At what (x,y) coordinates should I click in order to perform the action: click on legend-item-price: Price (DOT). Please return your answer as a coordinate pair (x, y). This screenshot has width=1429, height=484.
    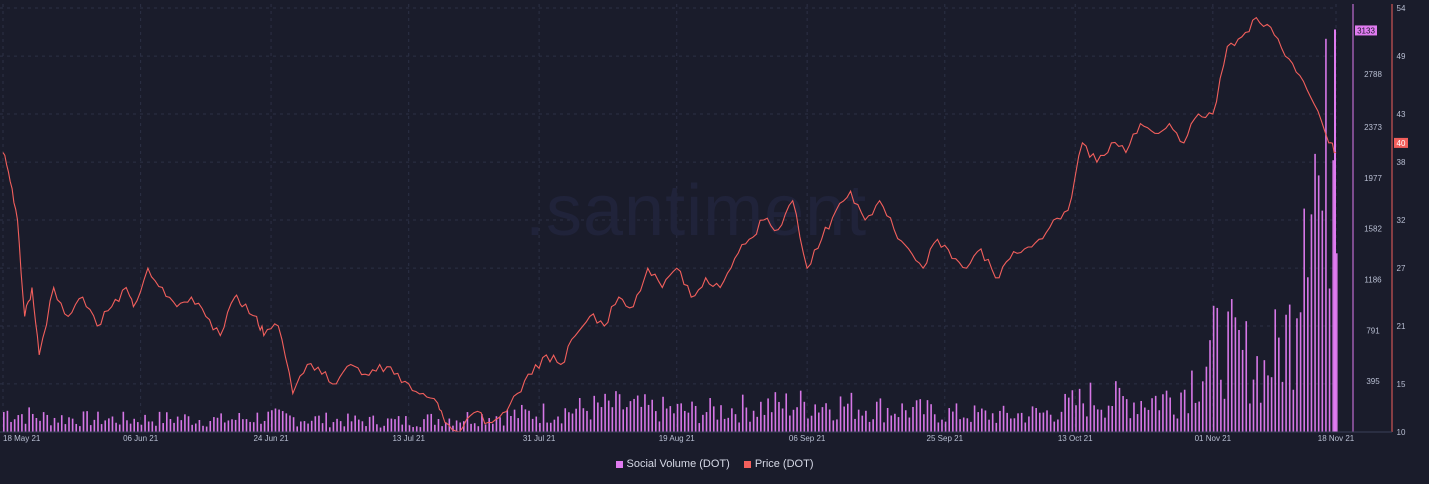
    Looking at the image, I should click on (778, 464).